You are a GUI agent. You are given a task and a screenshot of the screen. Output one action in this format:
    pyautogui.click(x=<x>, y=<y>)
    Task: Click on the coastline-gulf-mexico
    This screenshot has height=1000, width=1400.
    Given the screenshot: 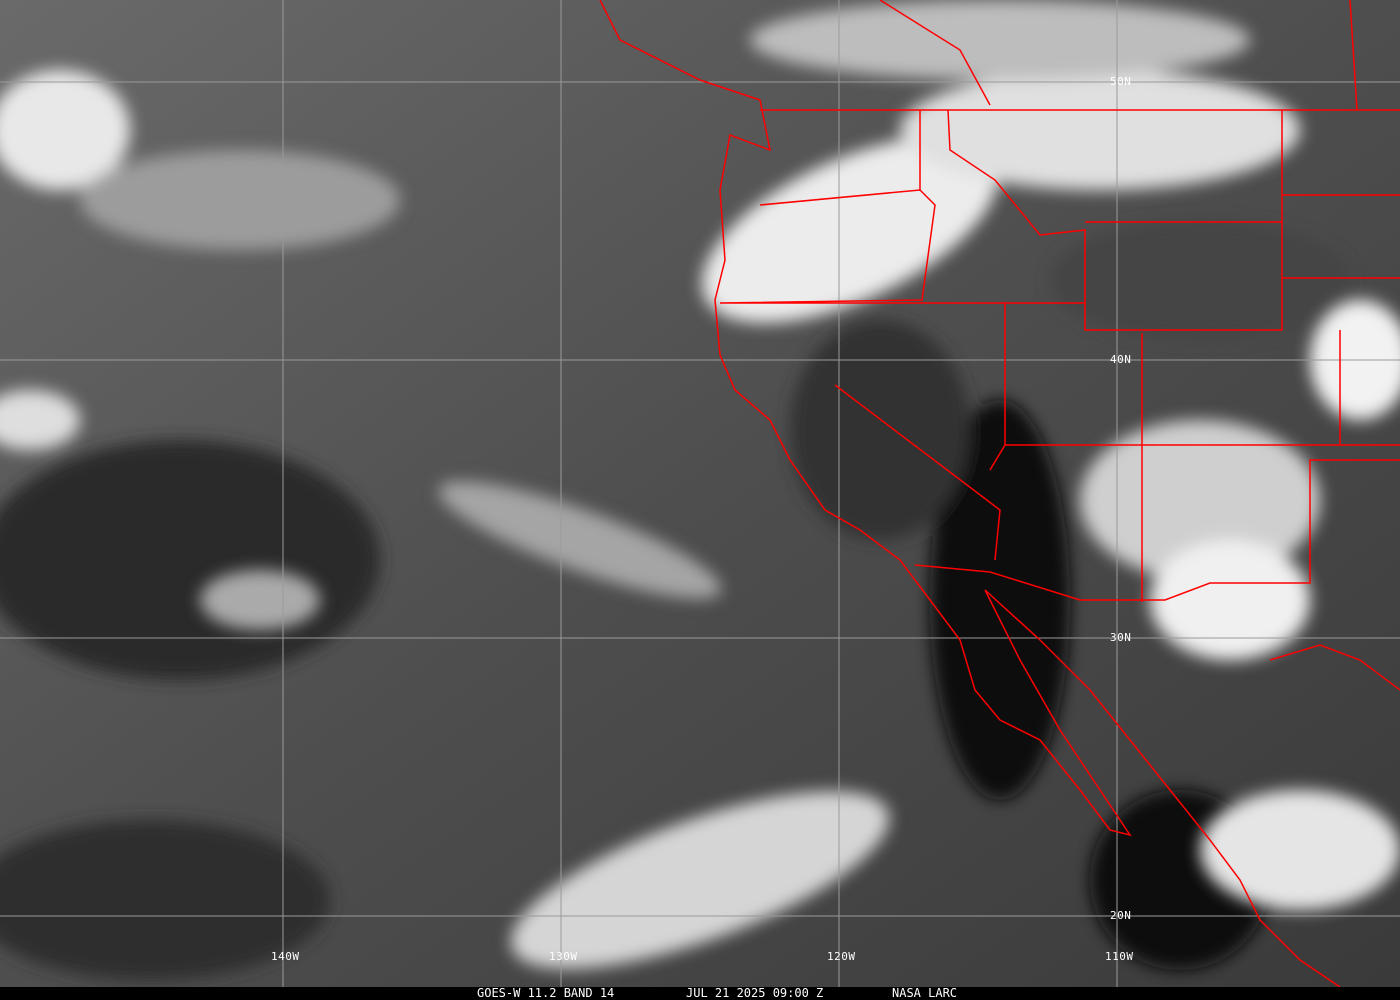 What is the action you would take?
    pyautogui.click(x=1334, y=667)
    